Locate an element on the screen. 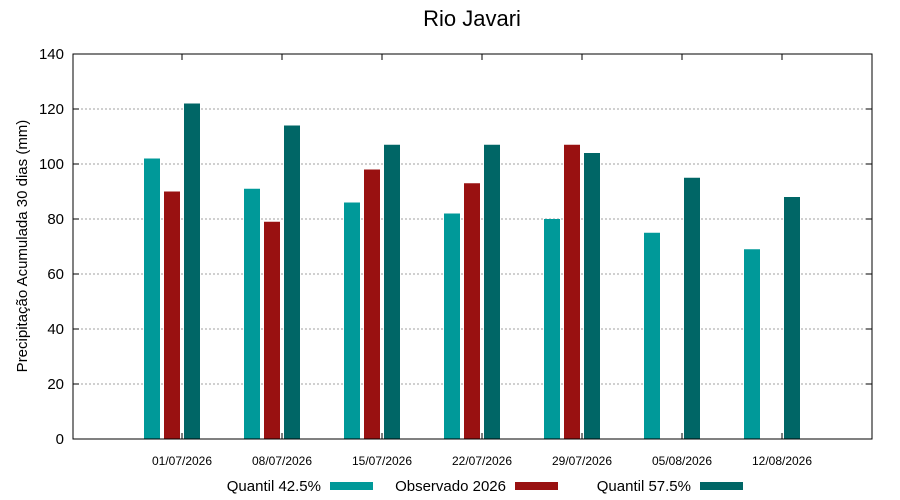 The height and width of the screenshot is (500, 900). bar-quantil-57-5--5 is located at coordinates (692, 308).